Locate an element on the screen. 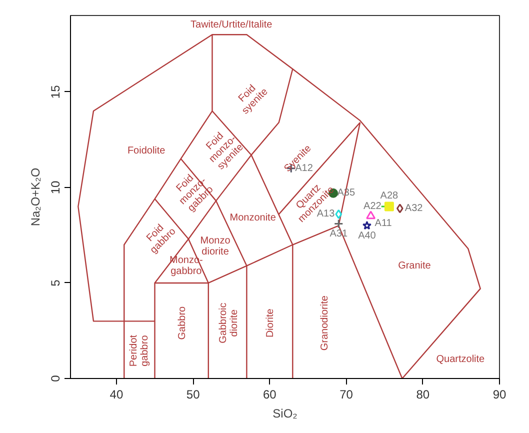 Image resolution: width=529 pixels, height=433 pixels. y-tick-label: 5 is located at coordinates (55, 282).